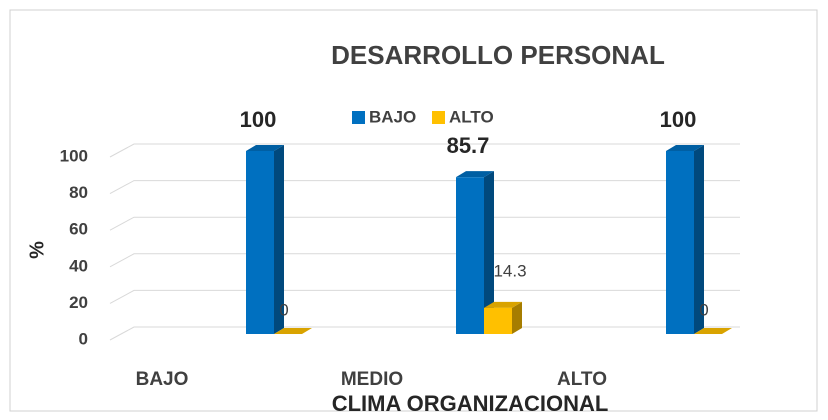 The width and height of the screenshot is (828, 420). What do you see at coordinates (470, 403) in the screenshot?
I see `x-axis-title: CLIMA ORGANIZACIONAL` at bounding box center [470, 403].